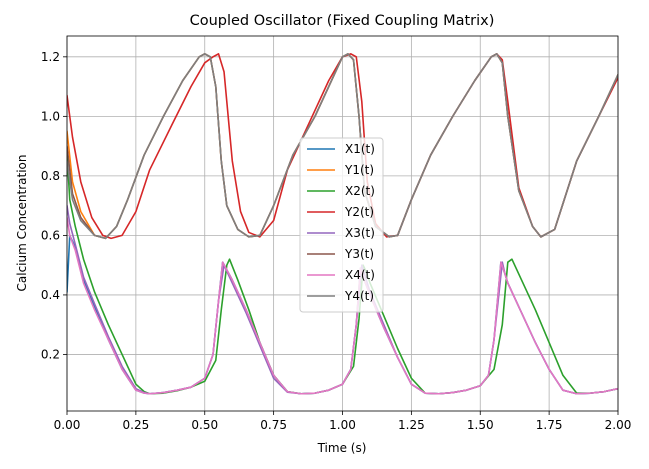 This screenshot has width=649, height=469. I want to click on legend-label: X1(t), so click(360, 149).